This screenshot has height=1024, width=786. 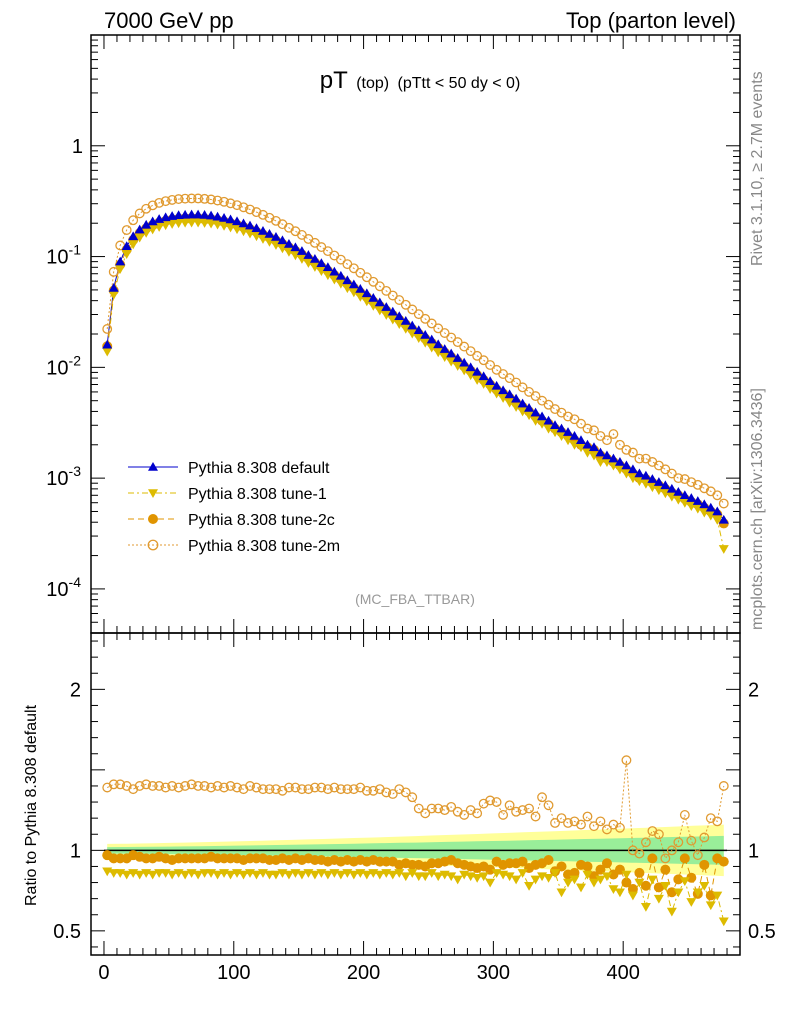 What do you see at coordinates (757, 168) in the screenshot?
I see `rivet-label: Rivet 3.1.10, ≥ 2.7M events` at bounding box center [757, 168].